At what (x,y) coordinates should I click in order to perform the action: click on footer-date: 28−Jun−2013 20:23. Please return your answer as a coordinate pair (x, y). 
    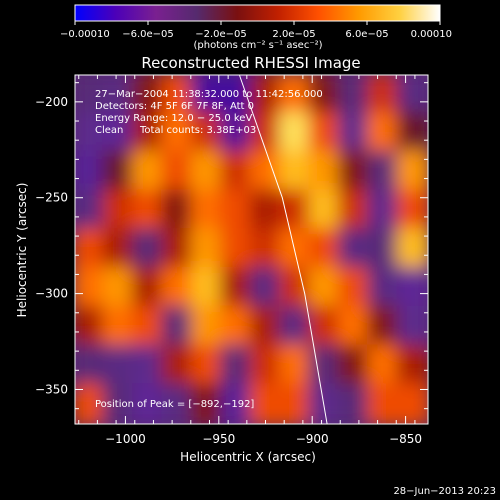
    Looking at the image, I should click on (444, 491).